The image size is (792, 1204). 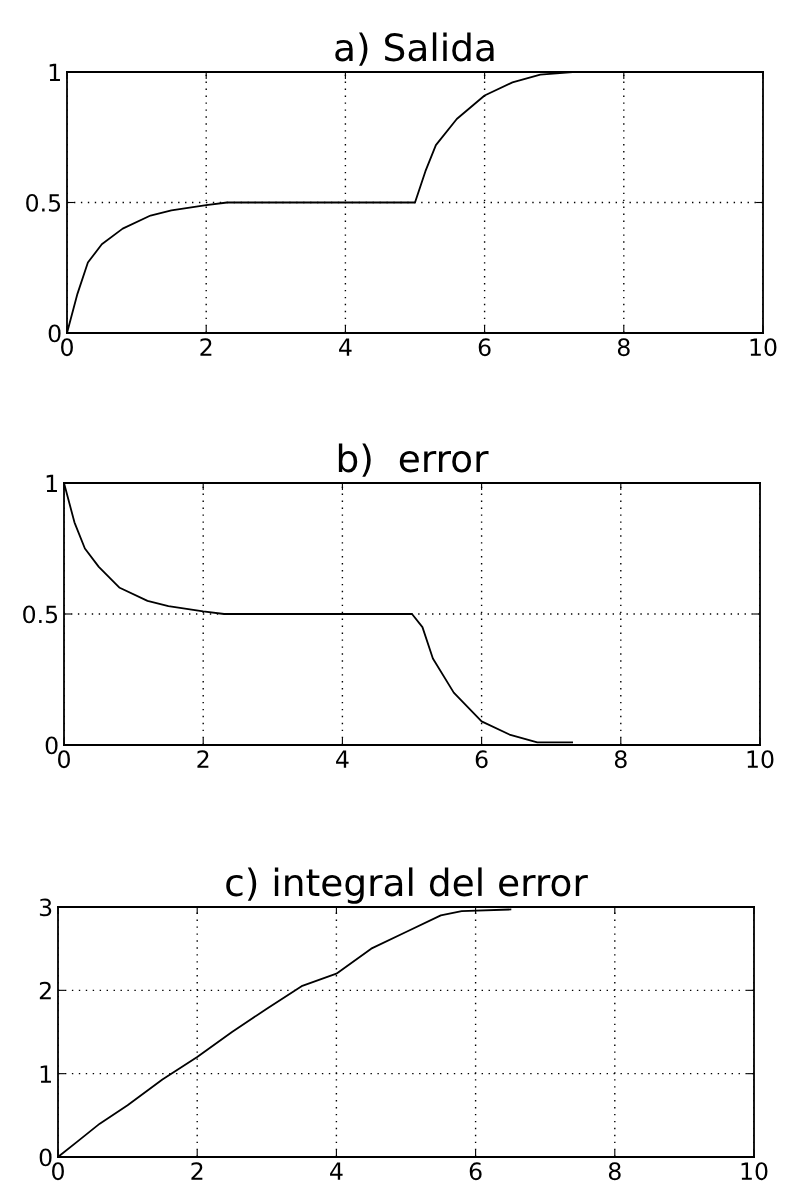 What do you see at coordinates (413, 460) in the screenshot?
I see `chart-title: b) error` at bounding box center [413, 460].